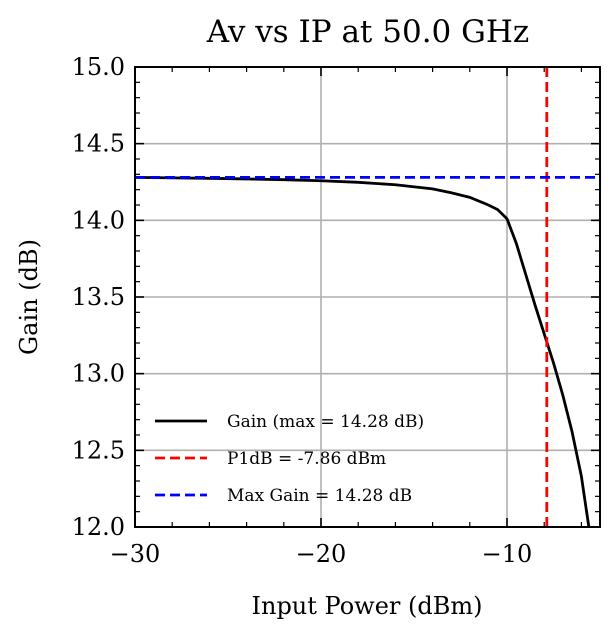  Describe the element at coordinates (98, 297) in the screenshot. I see `y-tick-label: 13.5` at that location.